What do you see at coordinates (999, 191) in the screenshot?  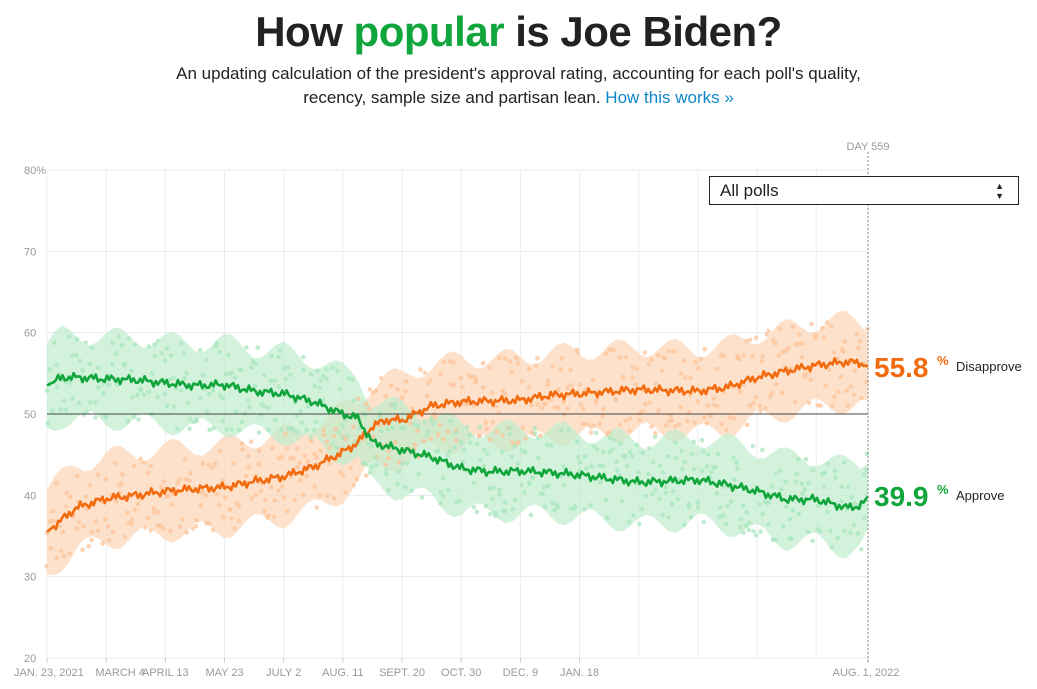 I see `select-arrows-icon: ▲ ▼` at bounding box center [999, 191].